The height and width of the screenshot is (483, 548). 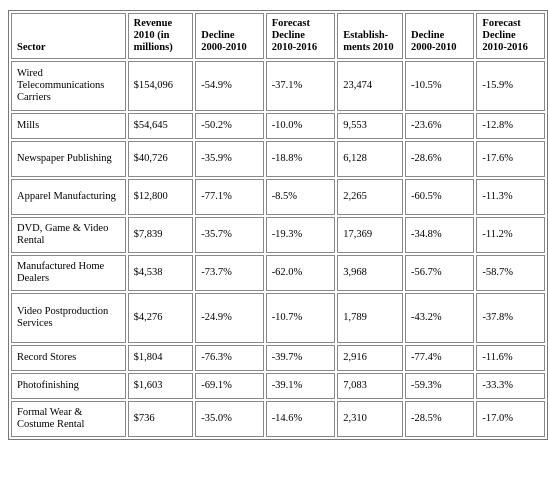 What do you see at coordinates (229, 197) in the screenshot?
I see `value-cell: -77.1%` at bounding box center [229, 197].